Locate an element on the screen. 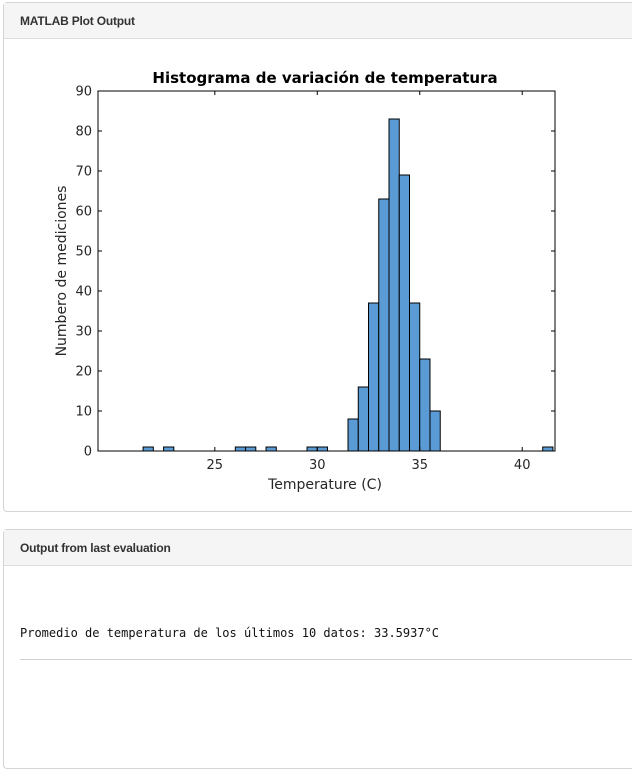 Image resolution: width=632 pixels, height=769 pixels. y-tick-label: 80 is located at coordinates (83, 132).